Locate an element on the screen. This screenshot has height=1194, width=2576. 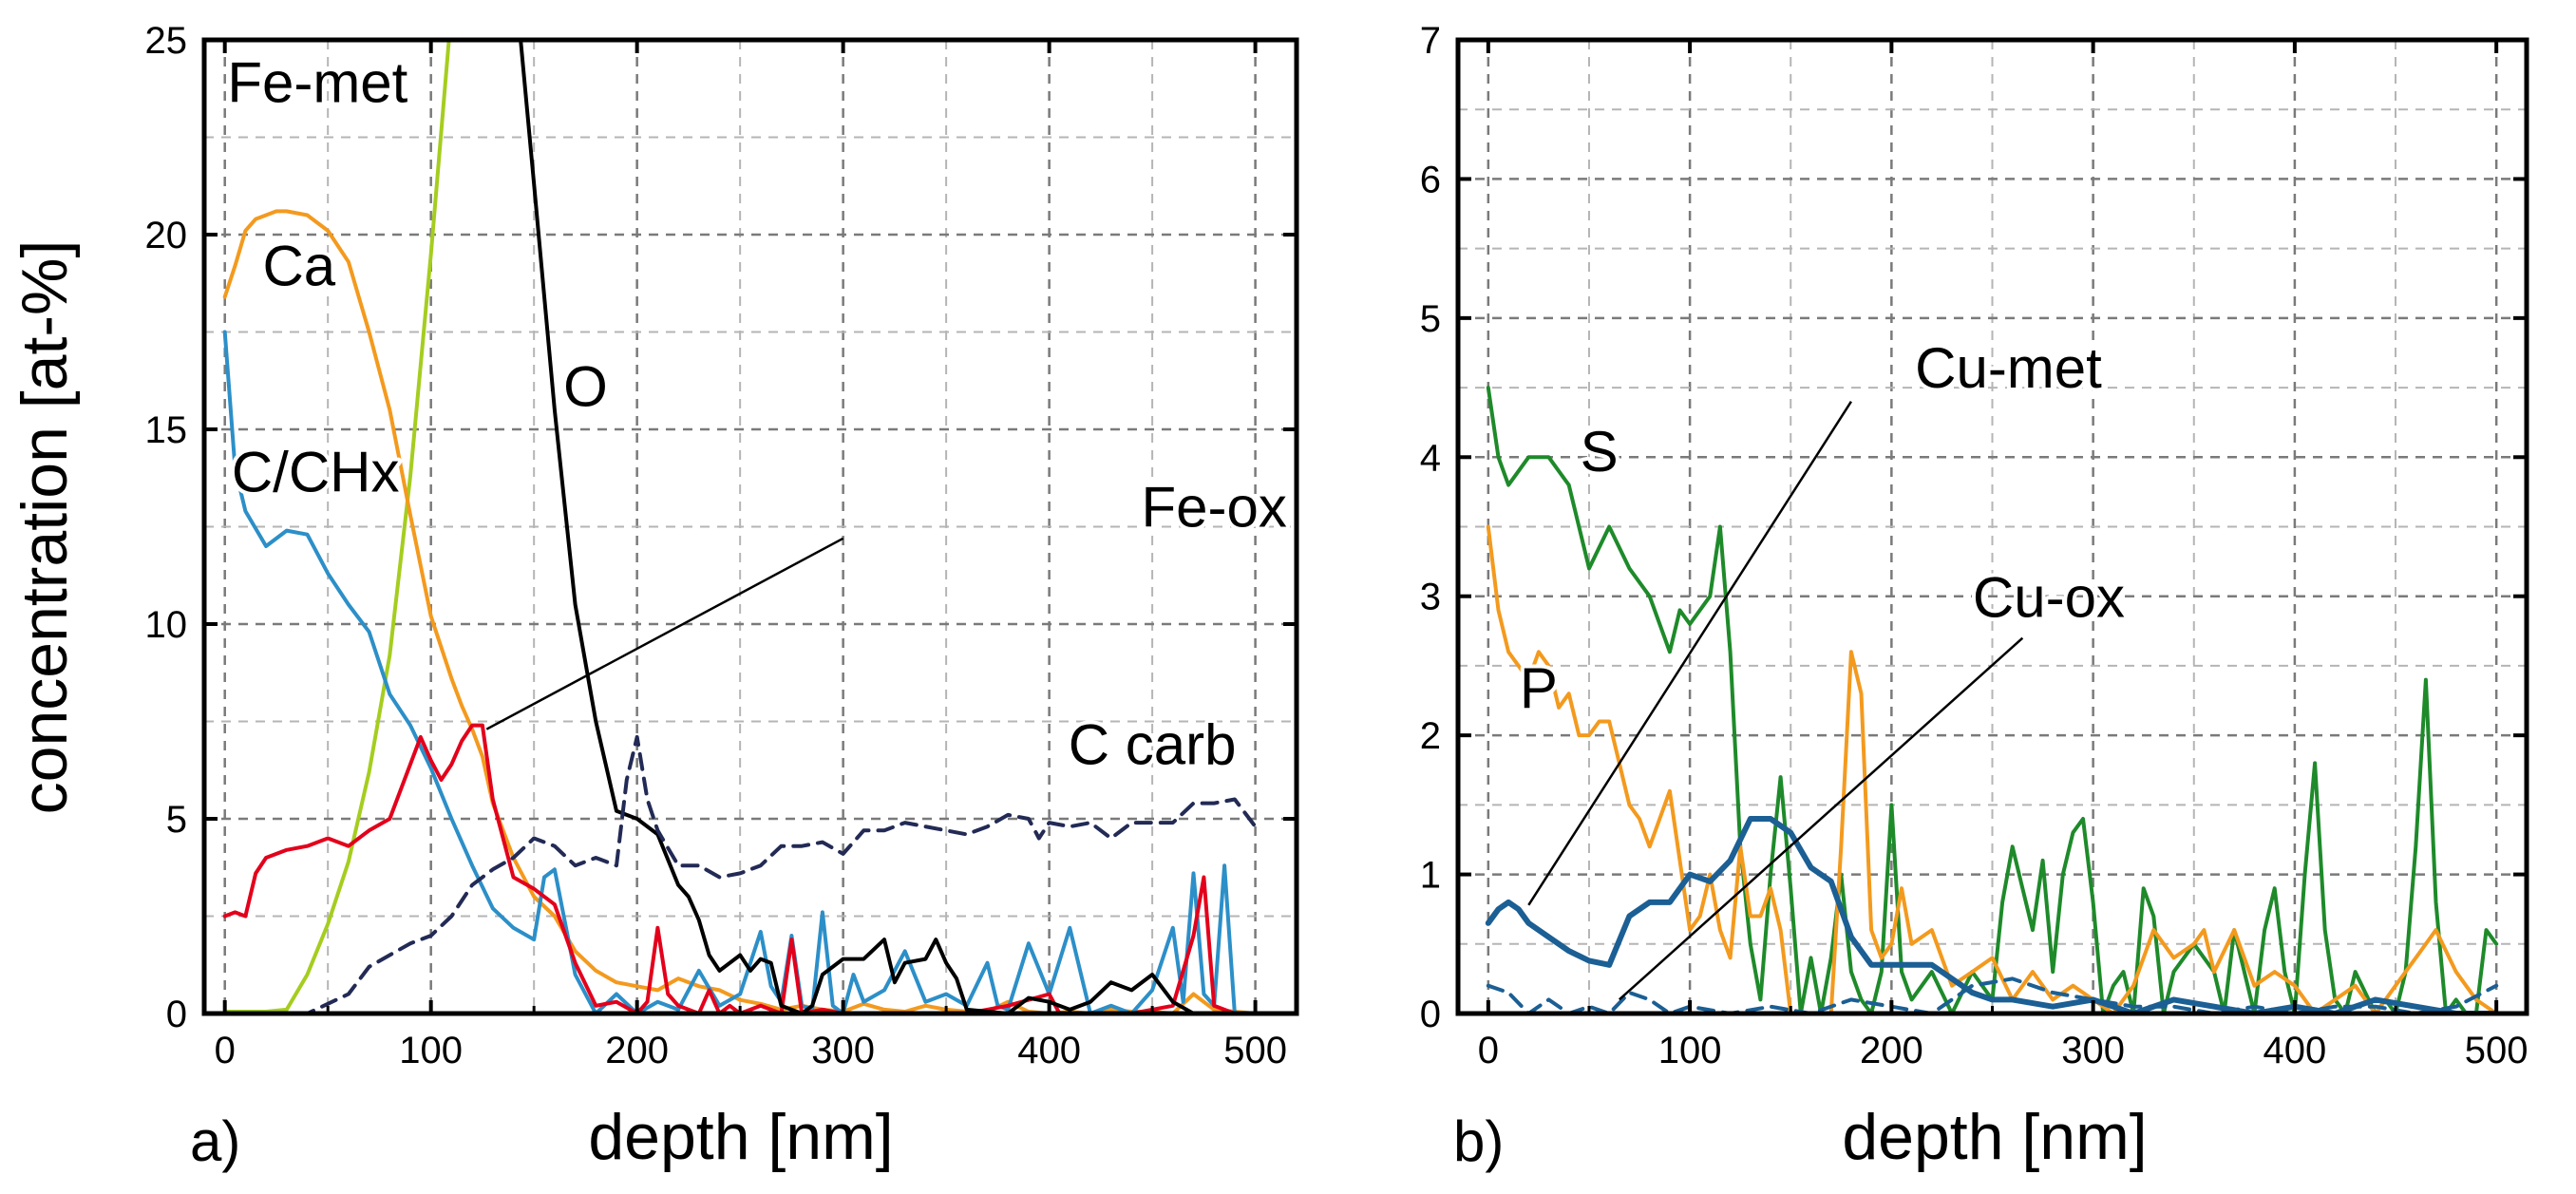
panel-label: a) is located at coordinates (215, 1141).